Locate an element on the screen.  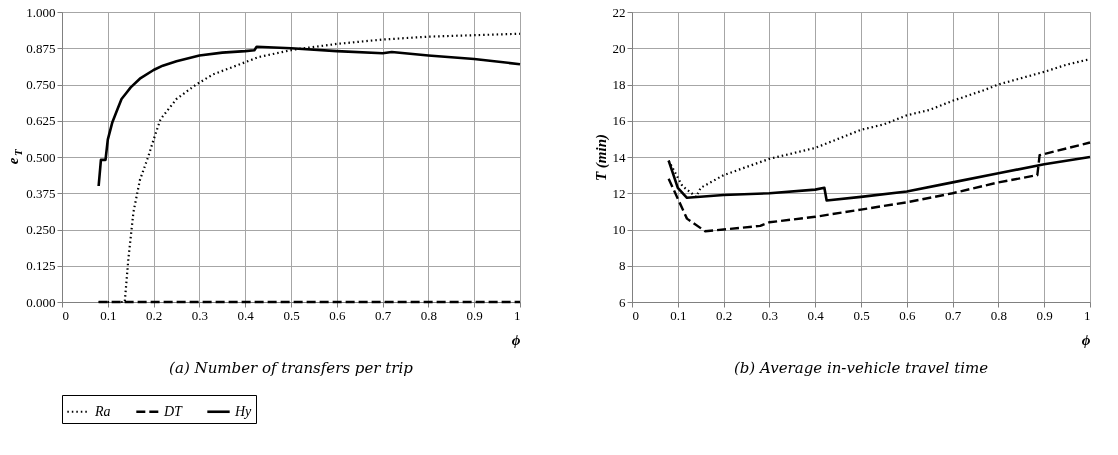
y-tick-label: 0.125 is located at coordinates (41, 266).